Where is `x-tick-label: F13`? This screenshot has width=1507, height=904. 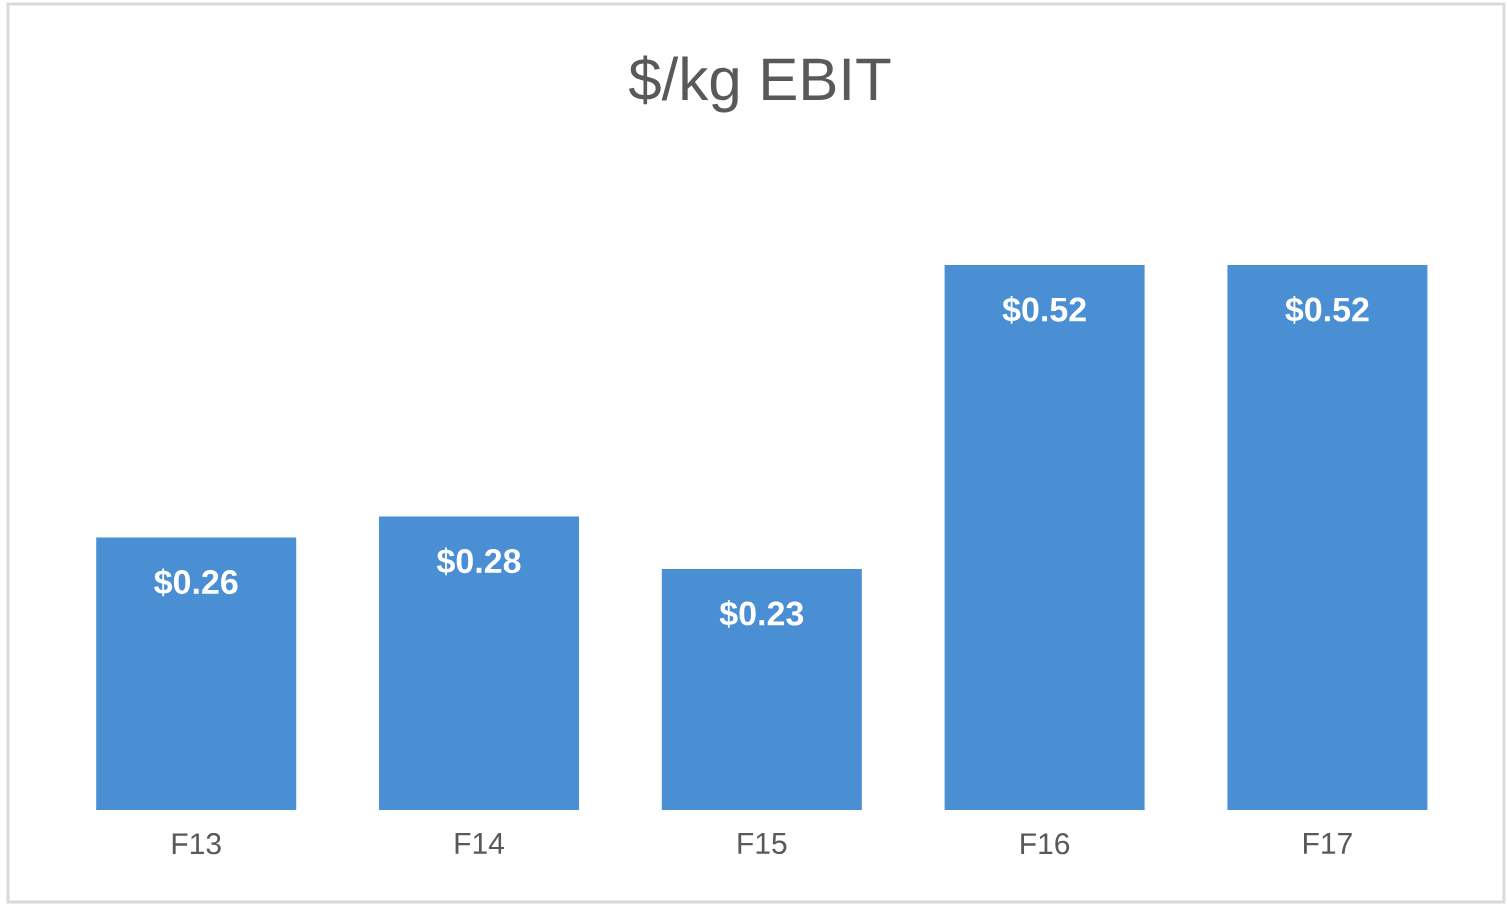
x-tick-label: F13 is located at coordinates (196, 844).